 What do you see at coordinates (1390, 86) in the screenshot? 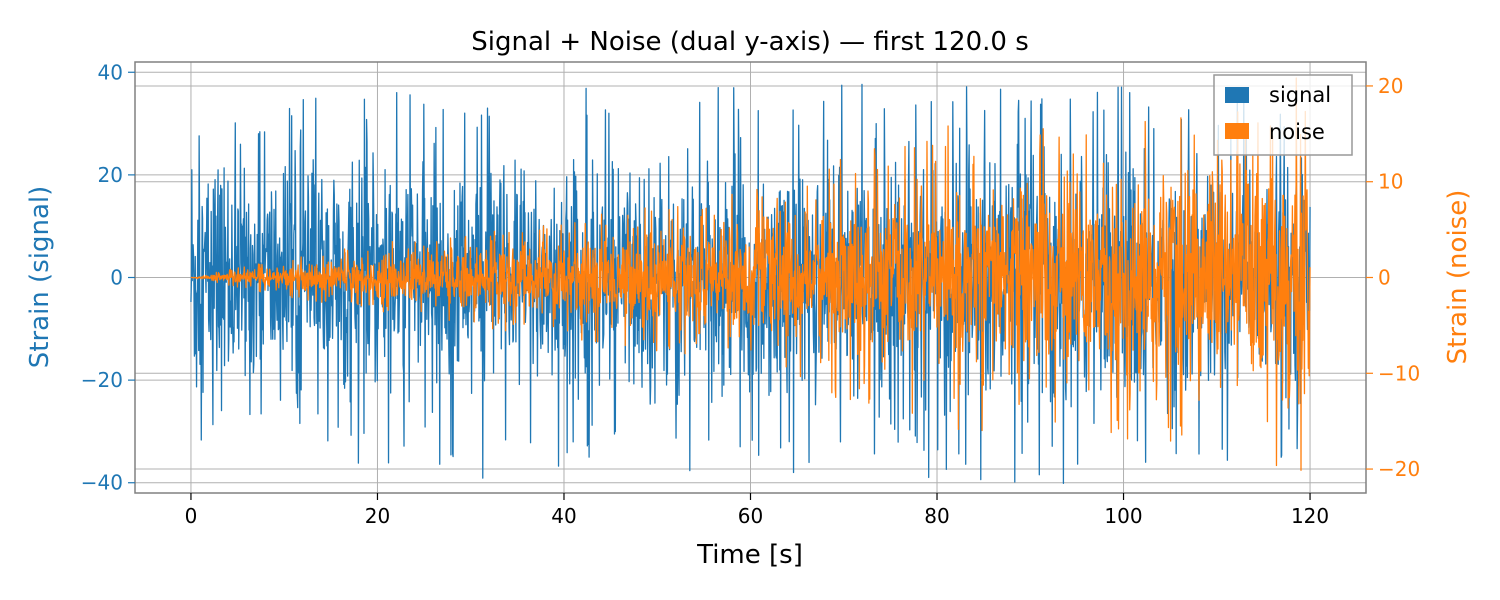
I see `right-y-tick-label: 20` at bounding box center [1390, 86].